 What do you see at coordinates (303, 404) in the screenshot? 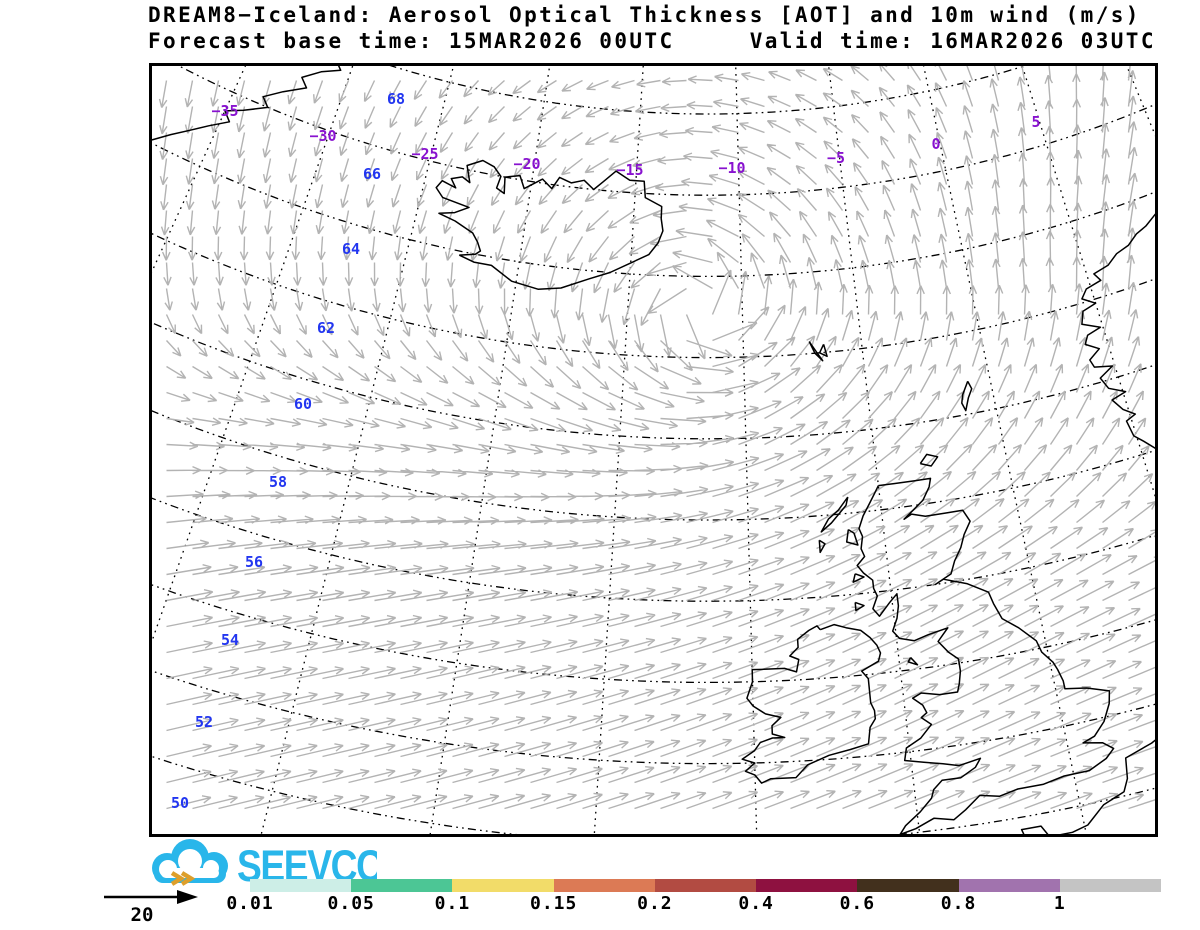
I see `lat-label: 60` at bounding box center [303, 404].